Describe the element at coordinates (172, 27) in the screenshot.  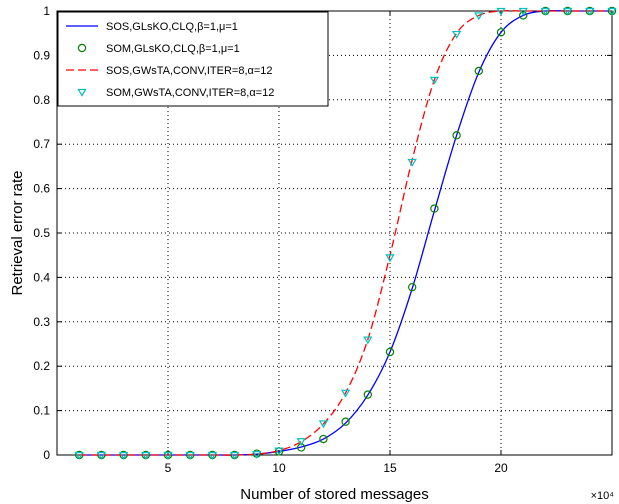
I see `legend-label: SOS,GLsKO,CLQ,β=1,μ=1` at that location.